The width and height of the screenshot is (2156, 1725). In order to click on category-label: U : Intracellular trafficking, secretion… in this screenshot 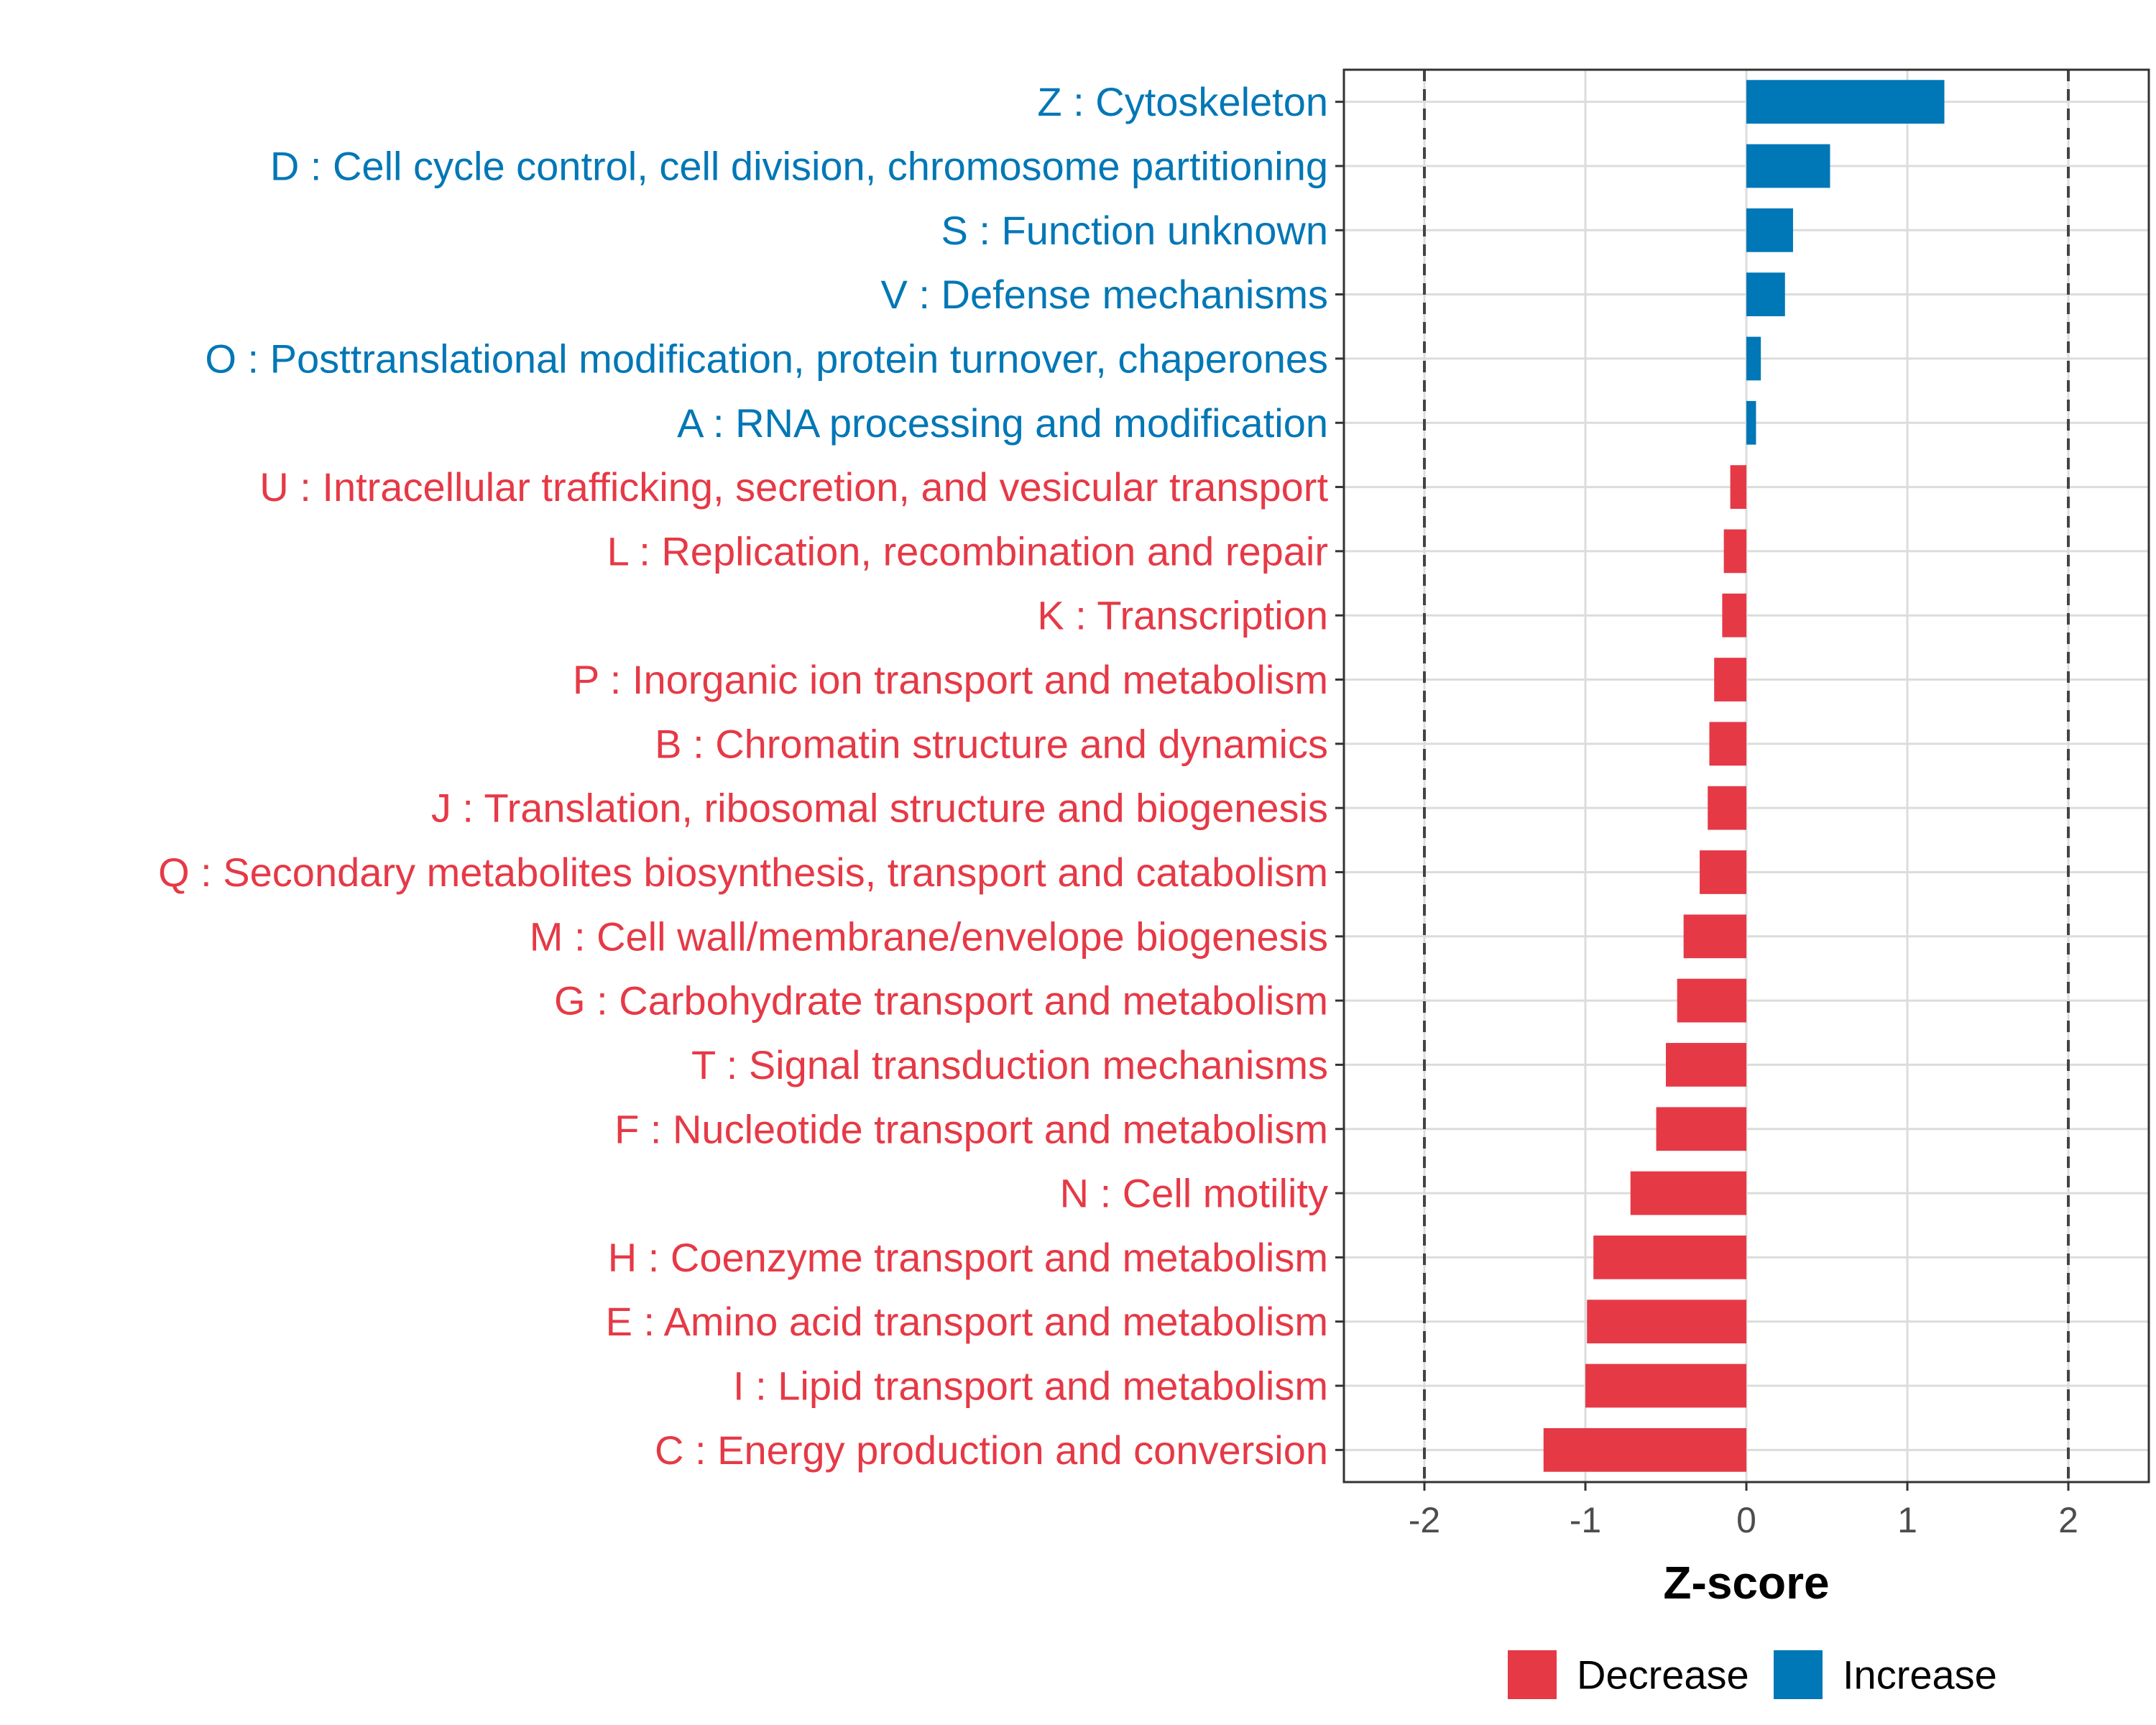, I will do `click(794, 487)`.